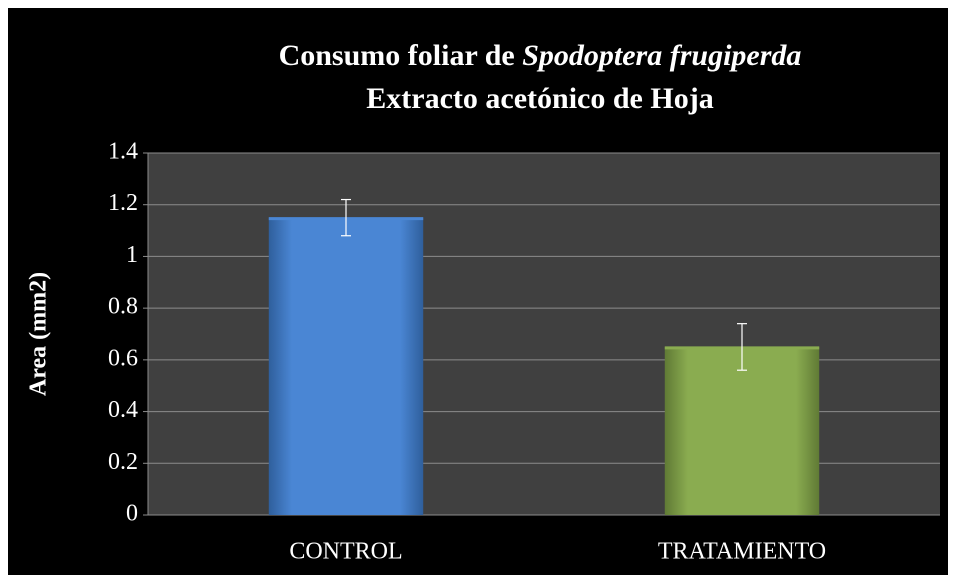  Describe the element at coordinates (742, 552) in the screenshot. I see `x-tick-label: TRATAMIENTO` at that location.